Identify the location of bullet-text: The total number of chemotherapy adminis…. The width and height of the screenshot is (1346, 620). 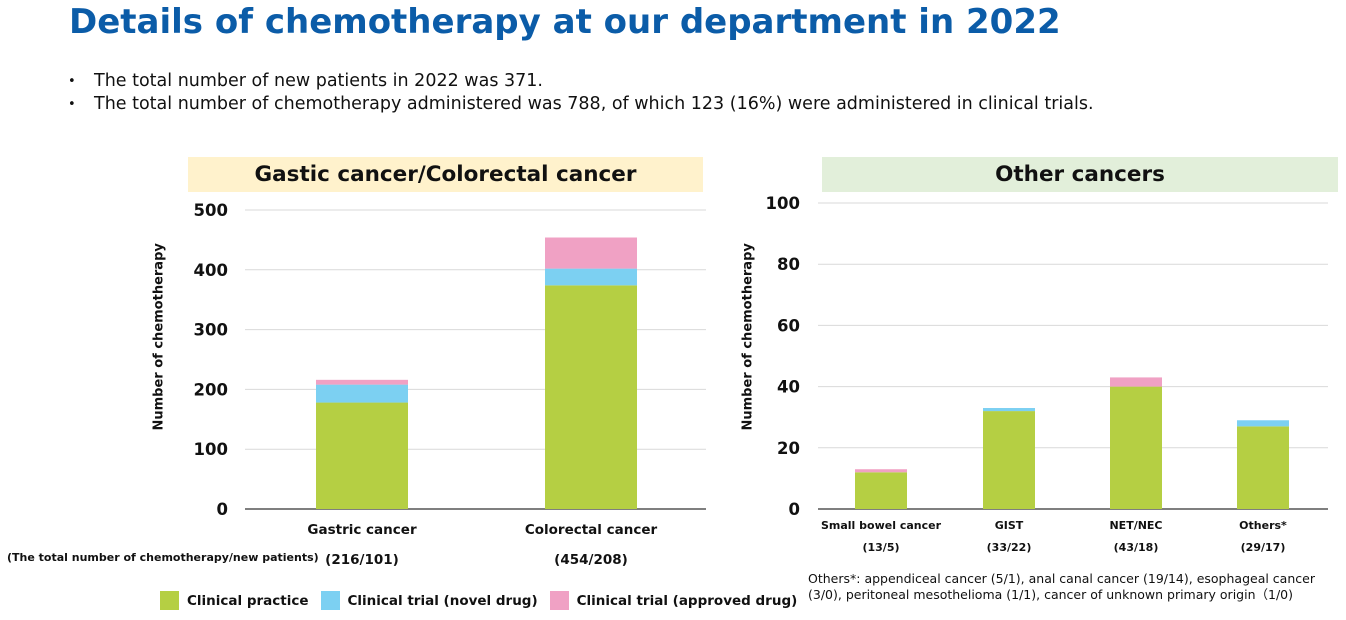
(594, 104).